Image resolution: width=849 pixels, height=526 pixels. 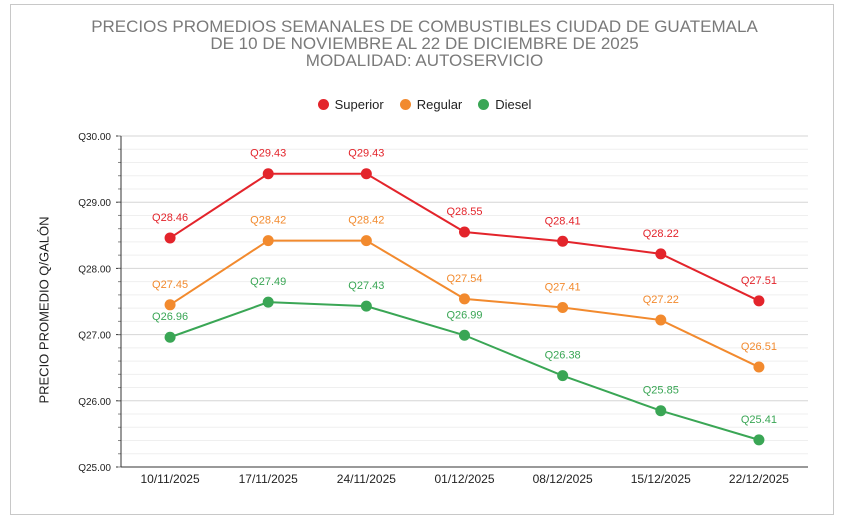 I want to click on data-label-regular: Q27.41, so click(x=563, y=287).